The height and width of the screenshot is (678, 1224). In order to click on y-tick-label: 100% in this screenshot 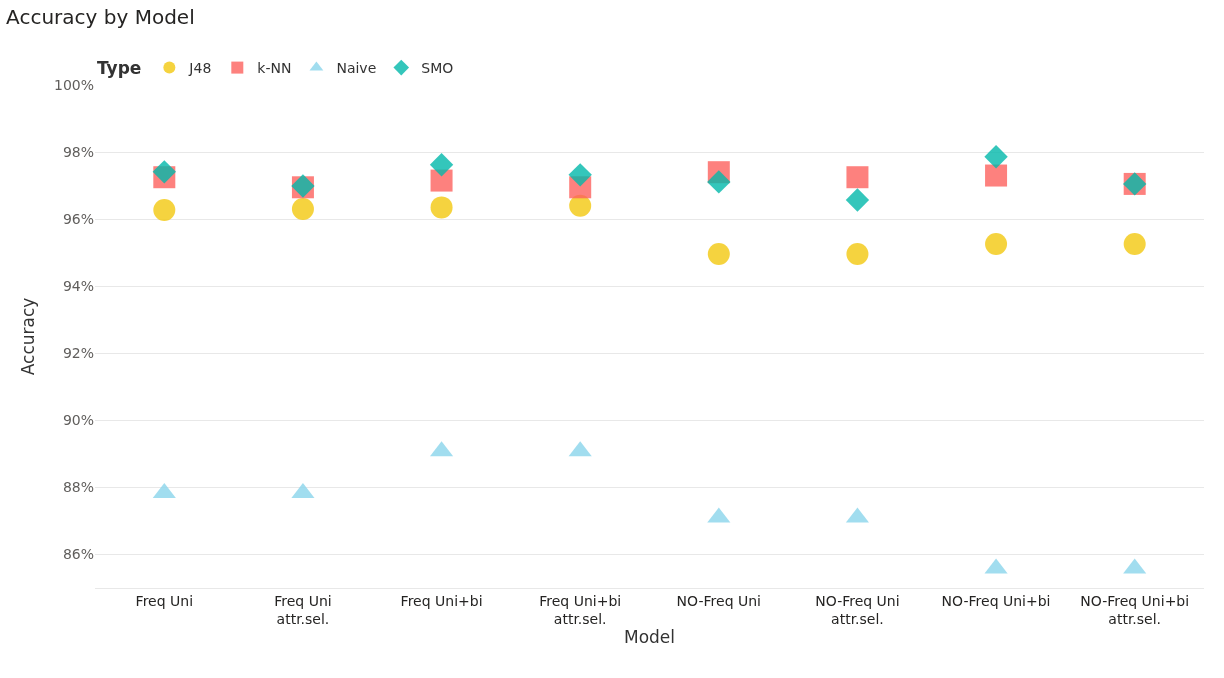, I will do `click(73, 84)`.